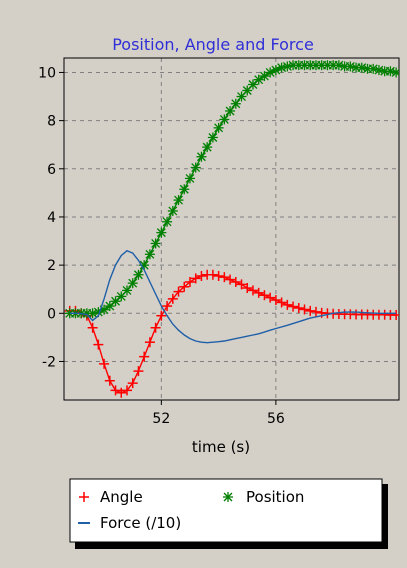 This screenshot has height=568, width=407. Describe the element at coordinates (276, 419) in the screenshot. I see `x-tick-label: 56` at that location.